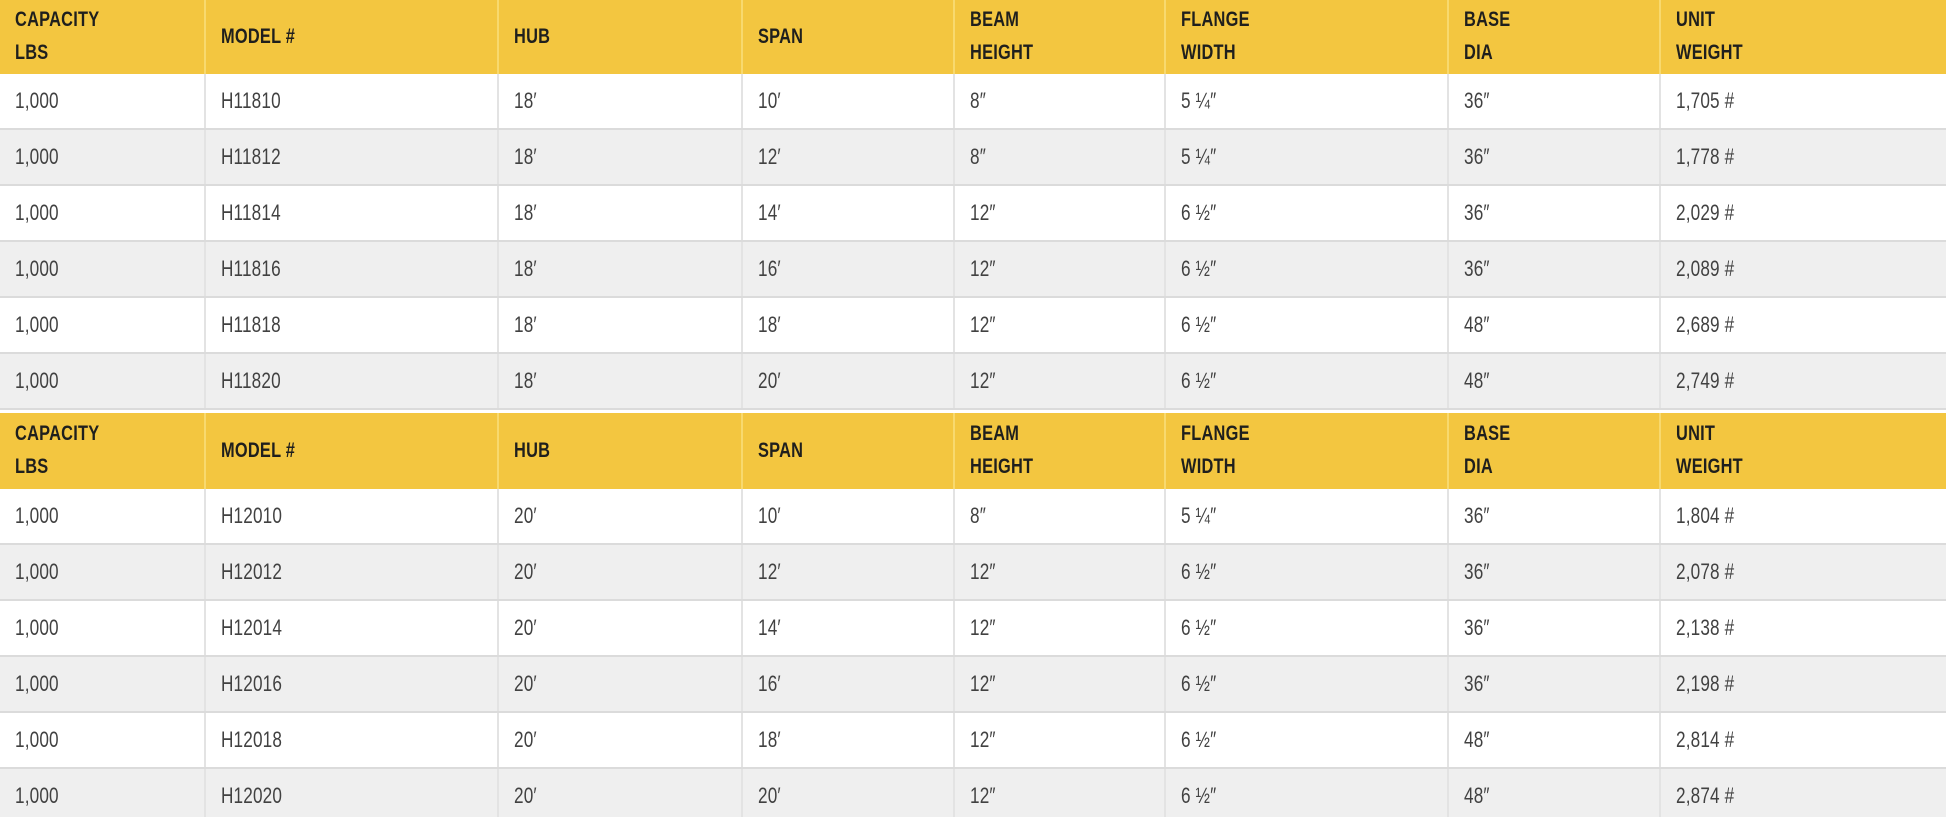 This screenshot has height=817, width=1946. Describe the element at coordinates (849, 516) in the screenshot. I see `table-cell-span: 10′` at that location.